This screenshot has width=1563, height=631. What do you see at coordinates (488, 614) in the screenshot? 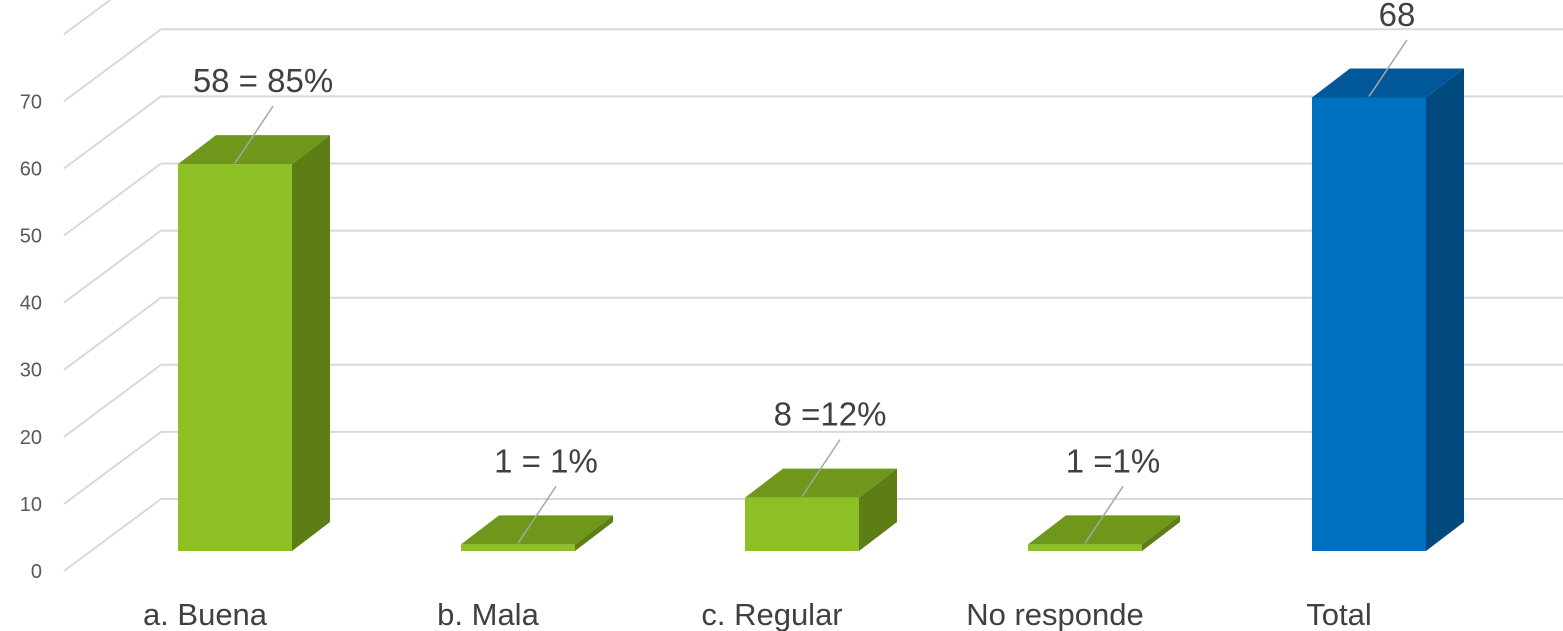
I see `category-label: b. Mala` at bounding box center [488, 614].